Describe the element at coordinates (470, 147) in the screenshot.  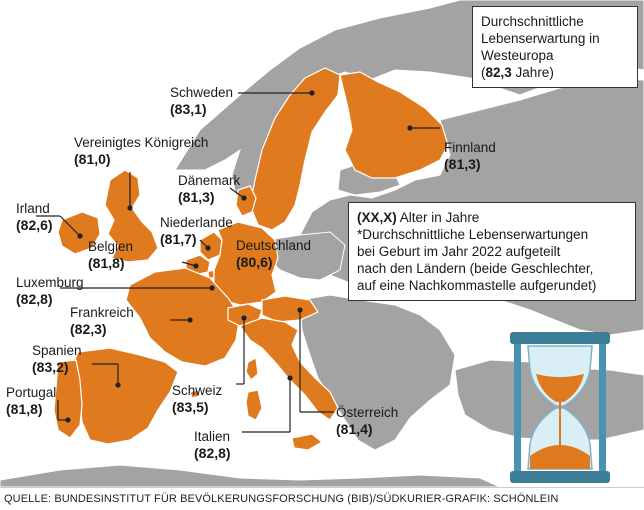
I see `label-finnland-name: Finnland` at that location.